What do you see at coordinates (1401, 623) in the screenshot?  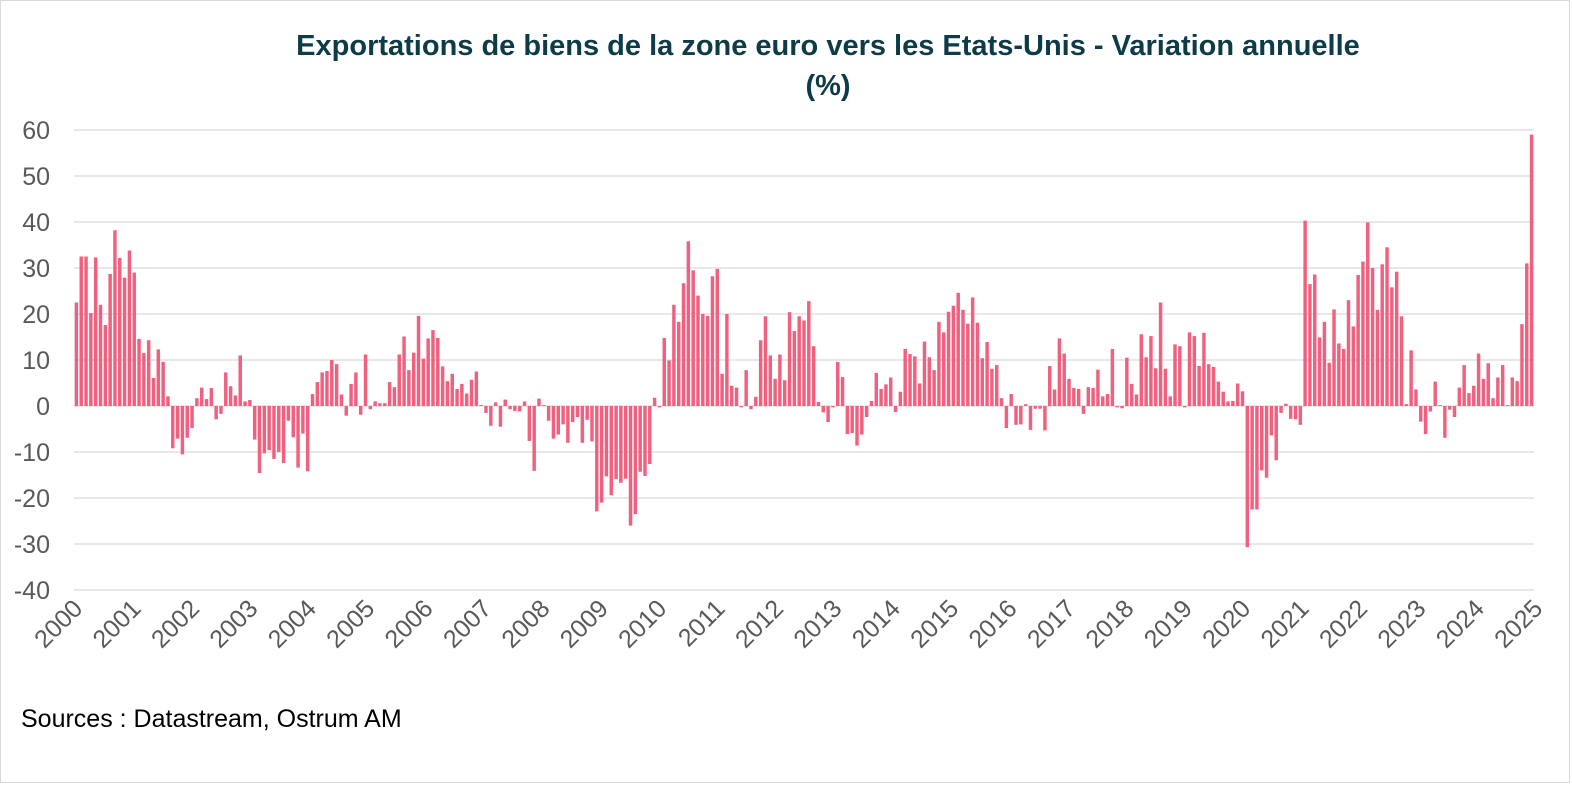 I see `x-tick-label: 2023` at bounding box center [1401, 623].